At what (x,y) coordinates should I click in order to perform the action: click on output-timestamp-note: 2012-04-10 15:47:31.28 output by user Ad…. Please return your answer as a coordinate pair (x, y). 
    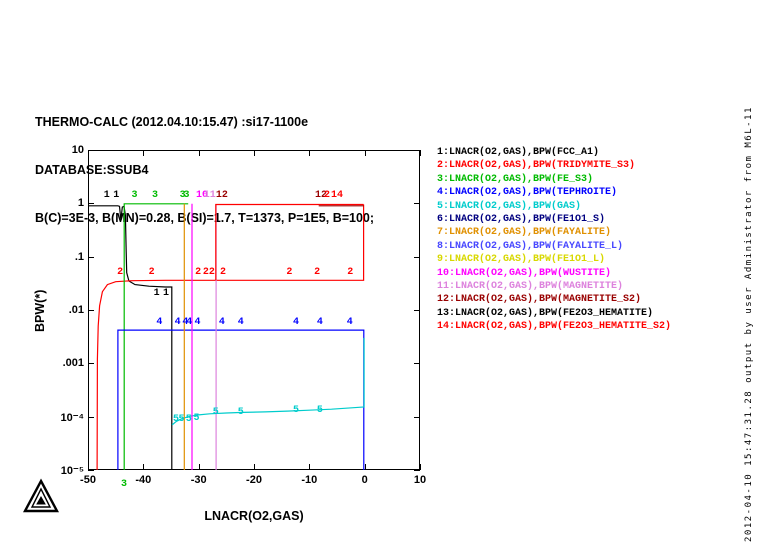
    Looking at the image, I should click on (749, 324).